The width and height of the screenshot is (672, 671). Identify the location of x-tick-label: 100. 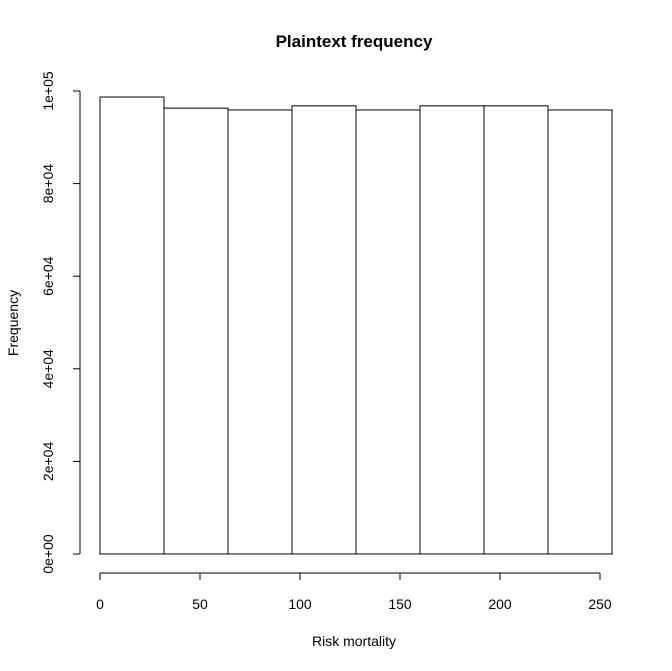
(300, 604).